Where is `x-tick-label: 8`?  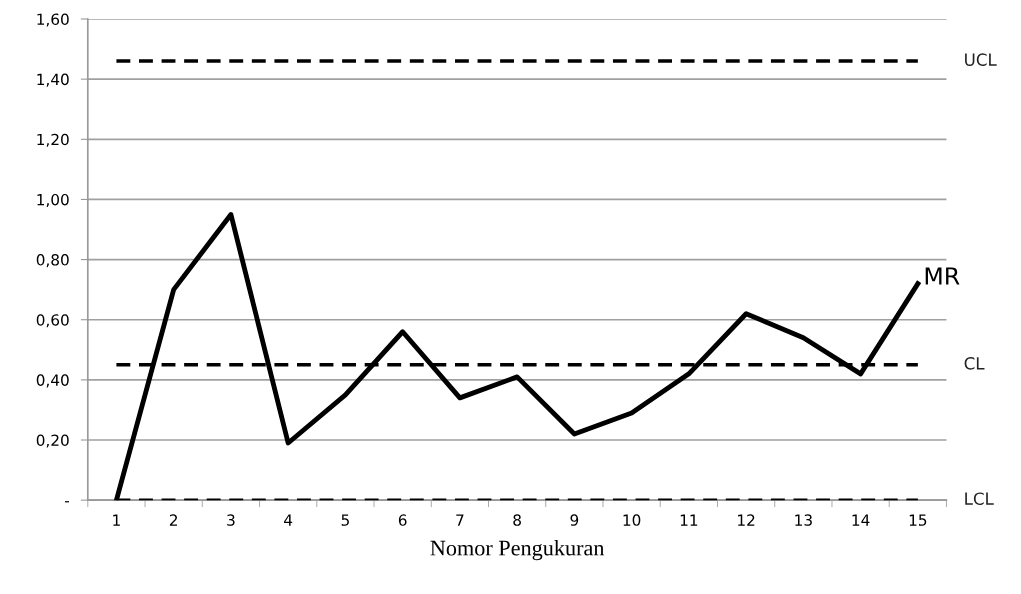 x-tick-label: 8 is located at coordinates (517, 520).